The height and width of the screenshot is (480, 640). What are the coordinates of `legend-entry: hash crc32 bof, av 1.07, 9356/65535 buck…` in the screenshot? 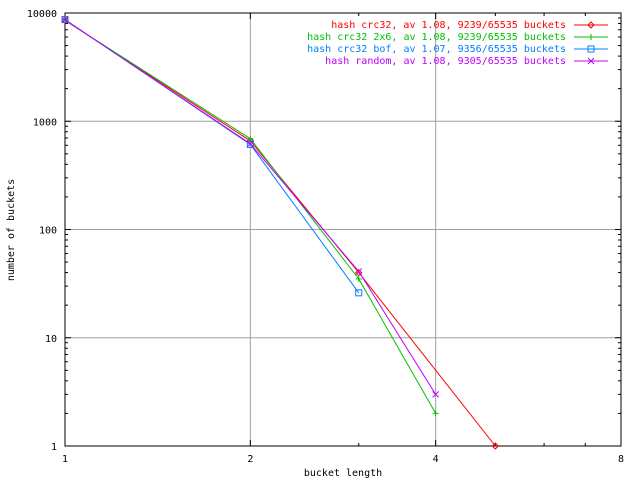 It's located at (457, 49).